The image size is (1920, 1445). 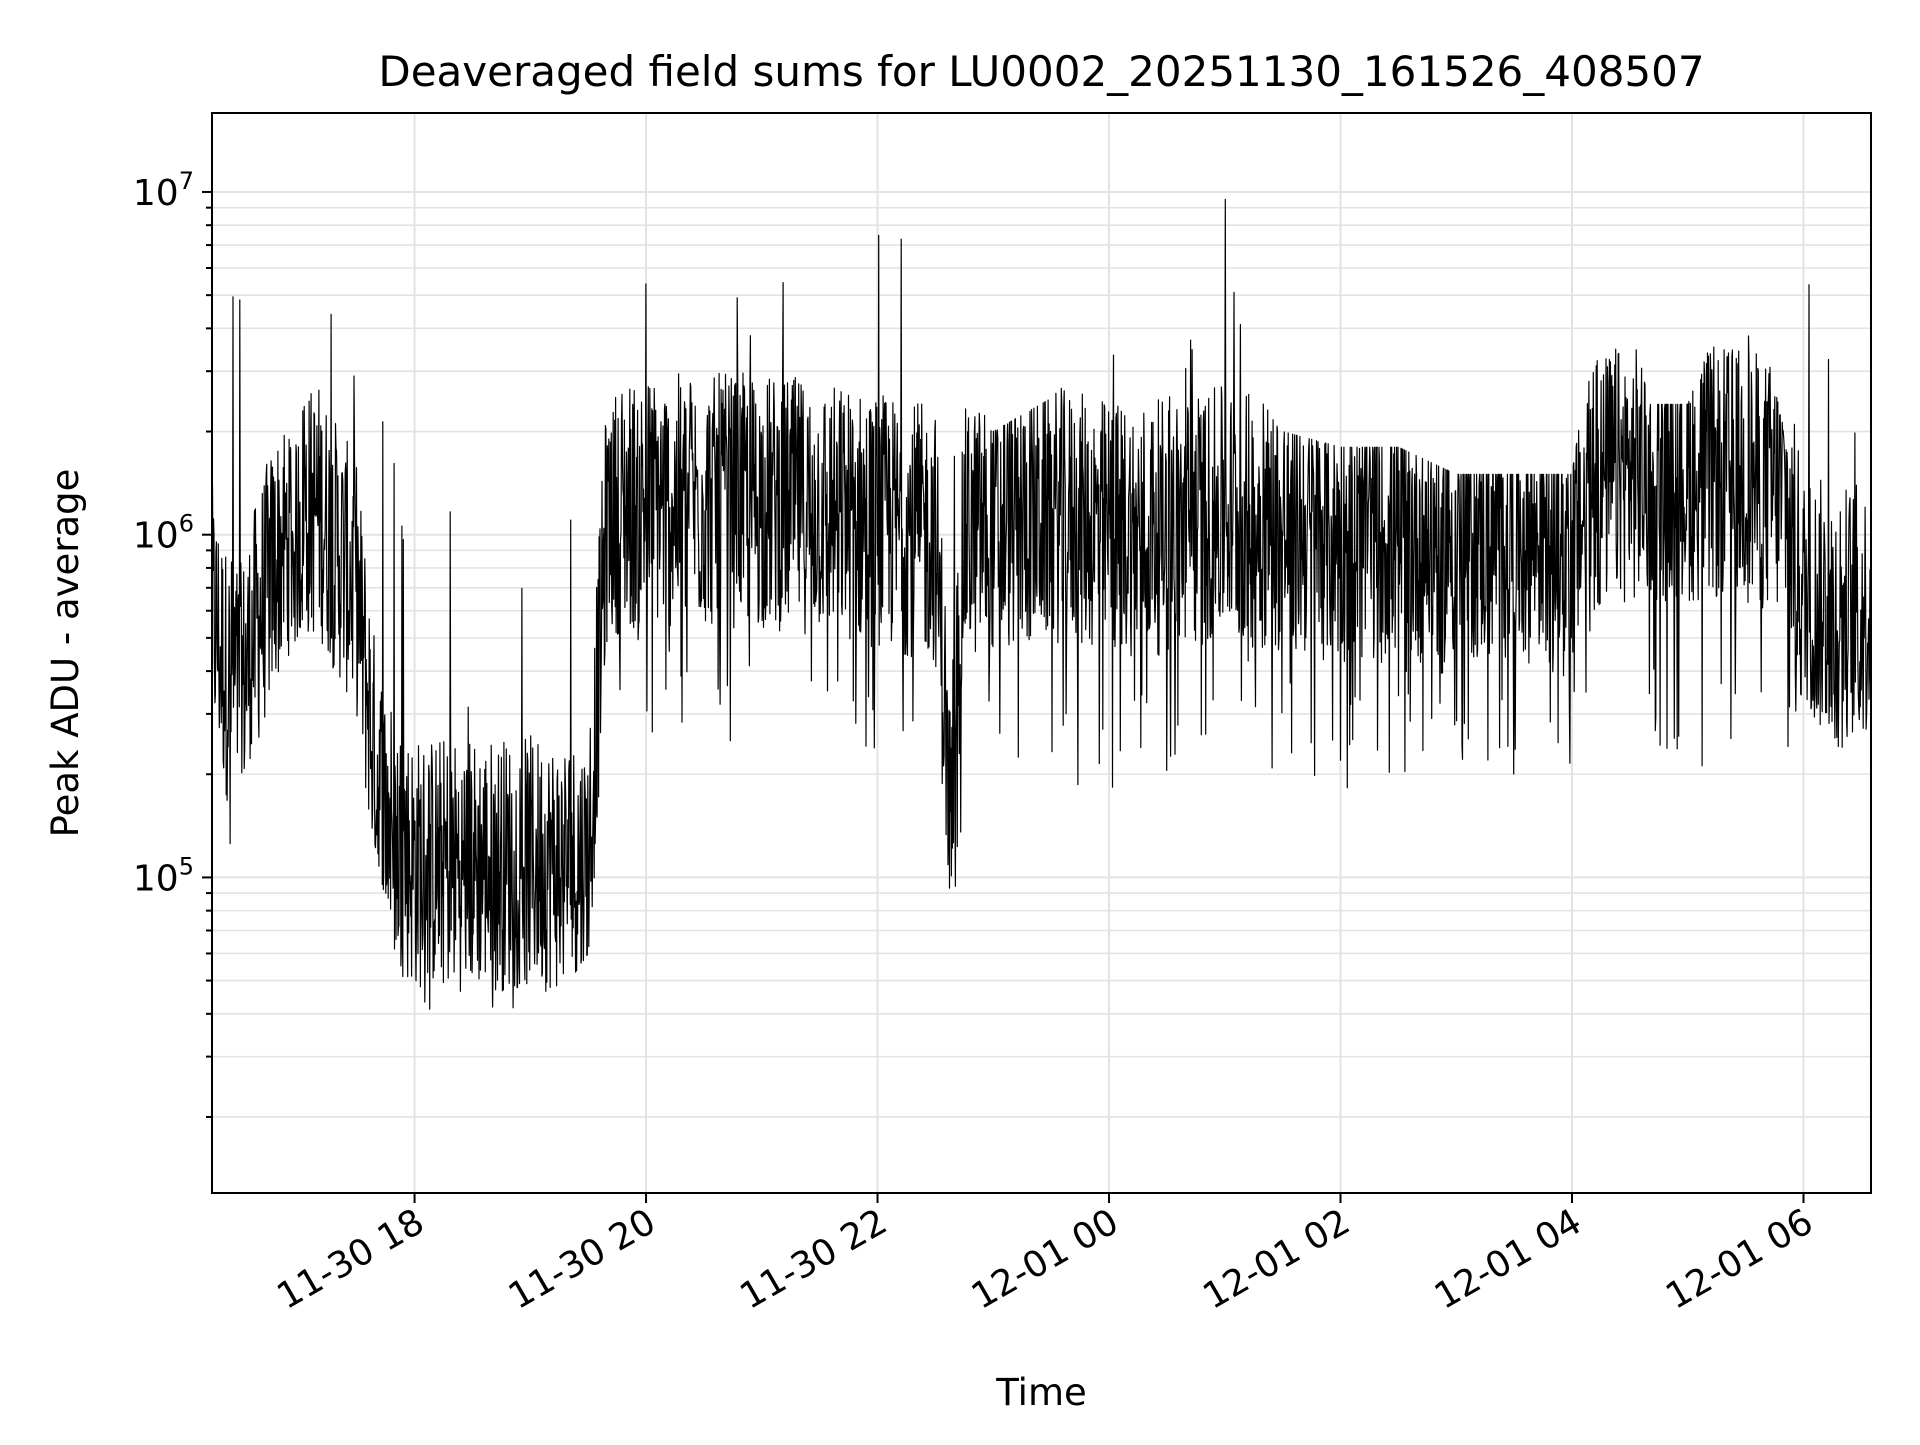 What do you see at coordinates (65, 653) in the screenshot?
I see `y-axis-label: Peak ADU - average` at bounding box center [65, 653].